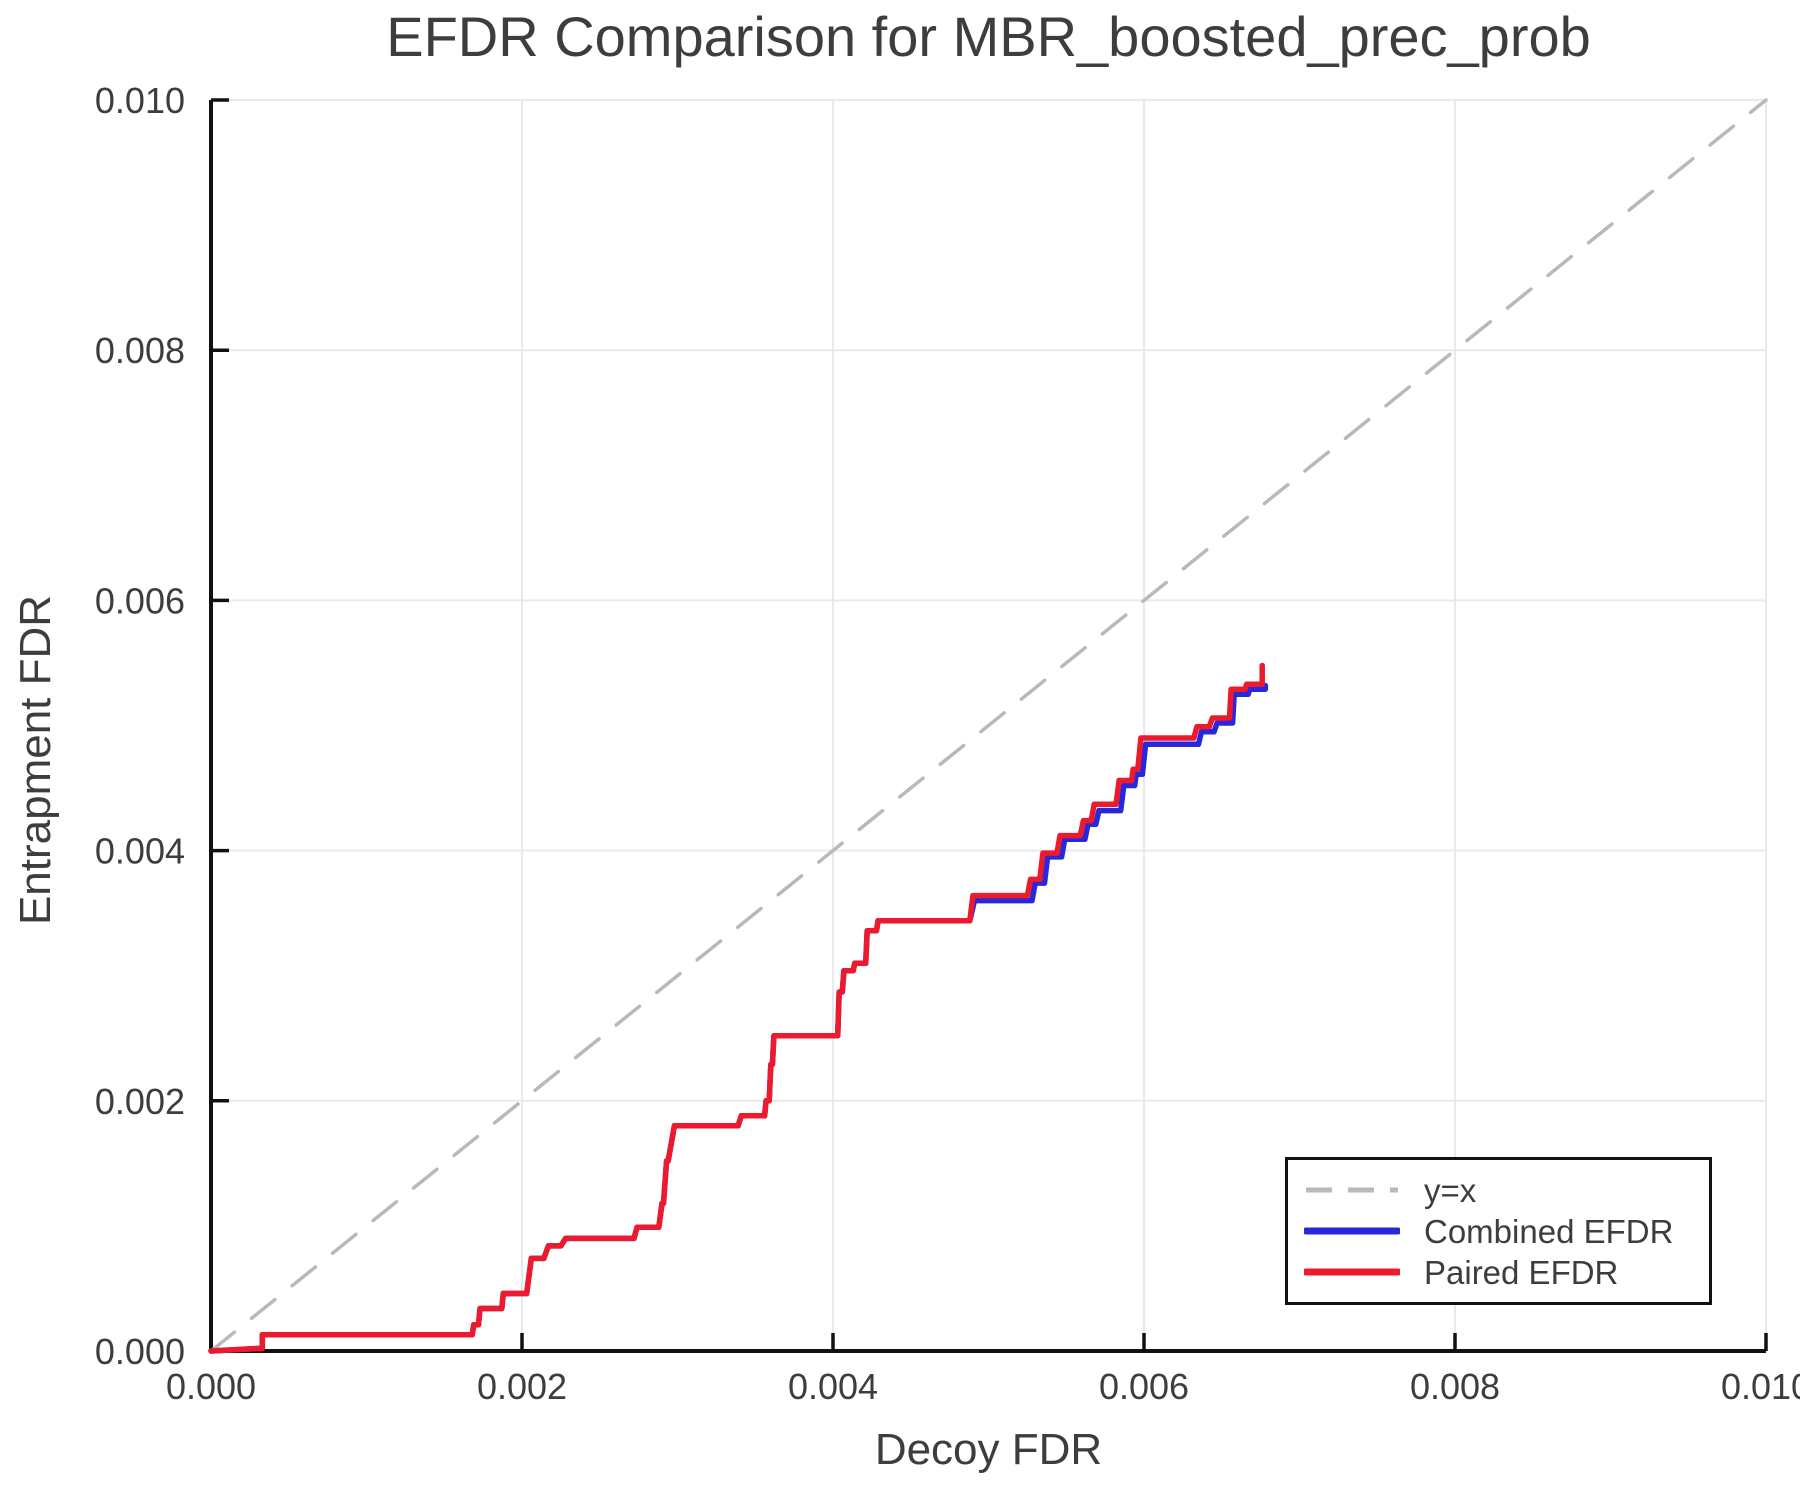 Image resolution: width=1800 pixels, height=1500 pixels. I want to click on y-tick-label: 0.002, so click(140, 1101).